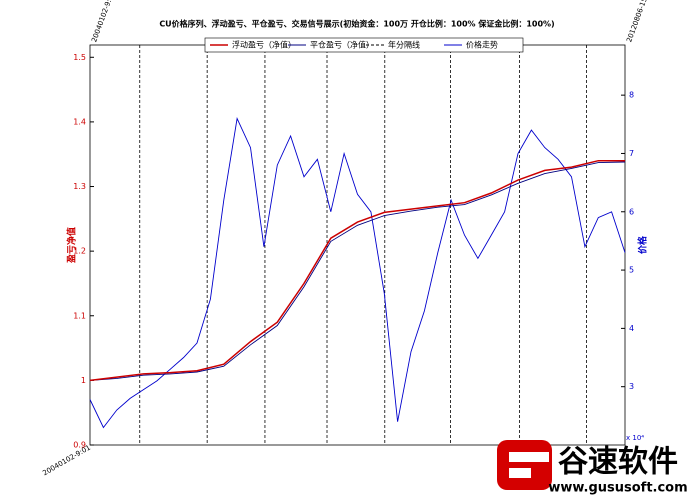 The image size is (690, 497). What do you see at coordinates (631, 153) in the screenshot?
I see `y2-tick-label: 7` at bounding box center [631, 153].